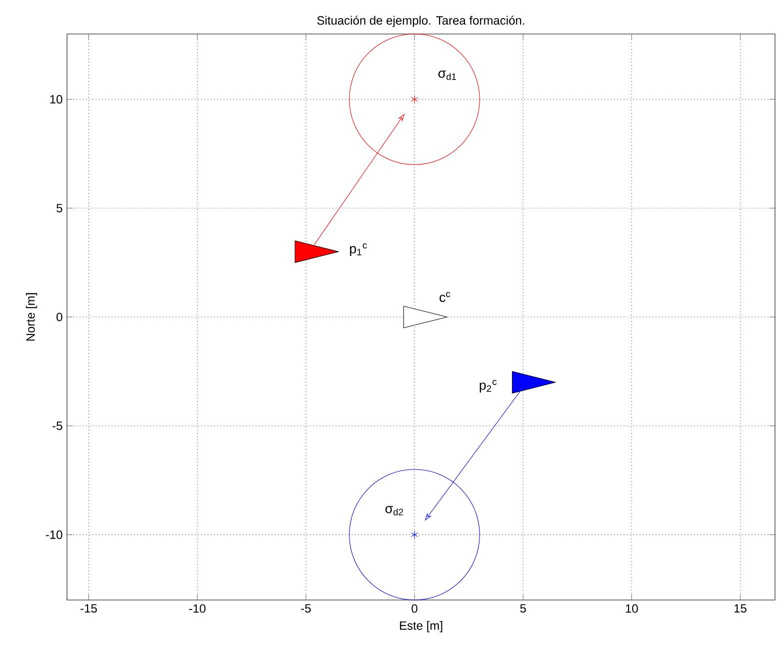 This screenshot has height=646, width=777. Describe the element at coordinates (632, 608) in the screenshot. I see `x-tick-label: 10` at that location.